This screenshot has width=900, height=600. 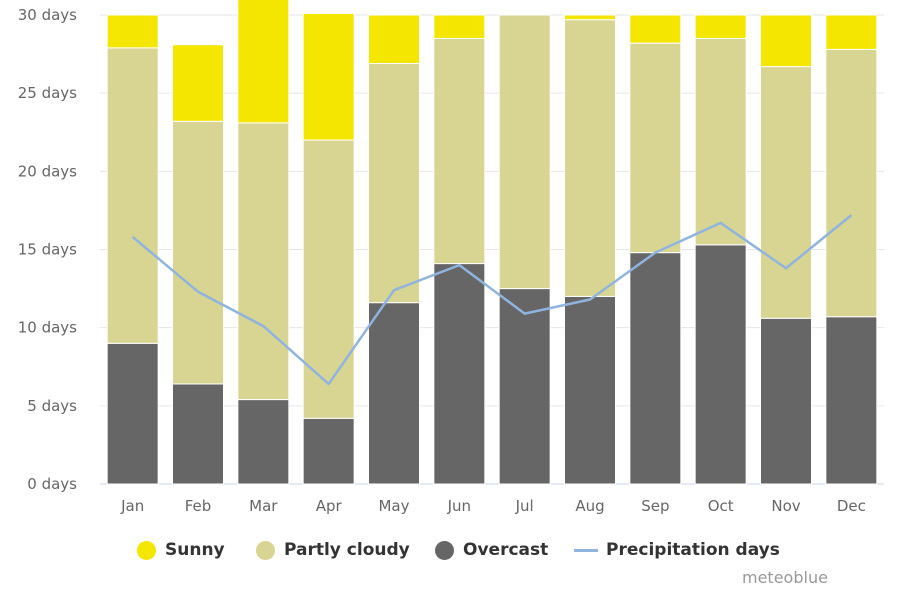 I want to click on legend-item-overcast: Overcast, so click(x=491, y=550).